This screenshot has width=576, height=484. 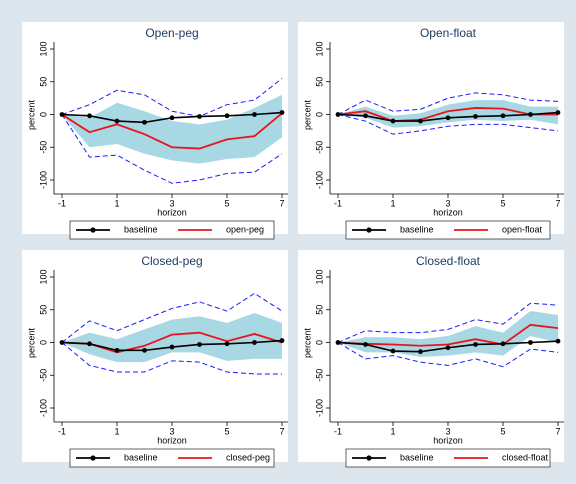 I want to click on legend-label: open-peg, so click(x=245, y=229).